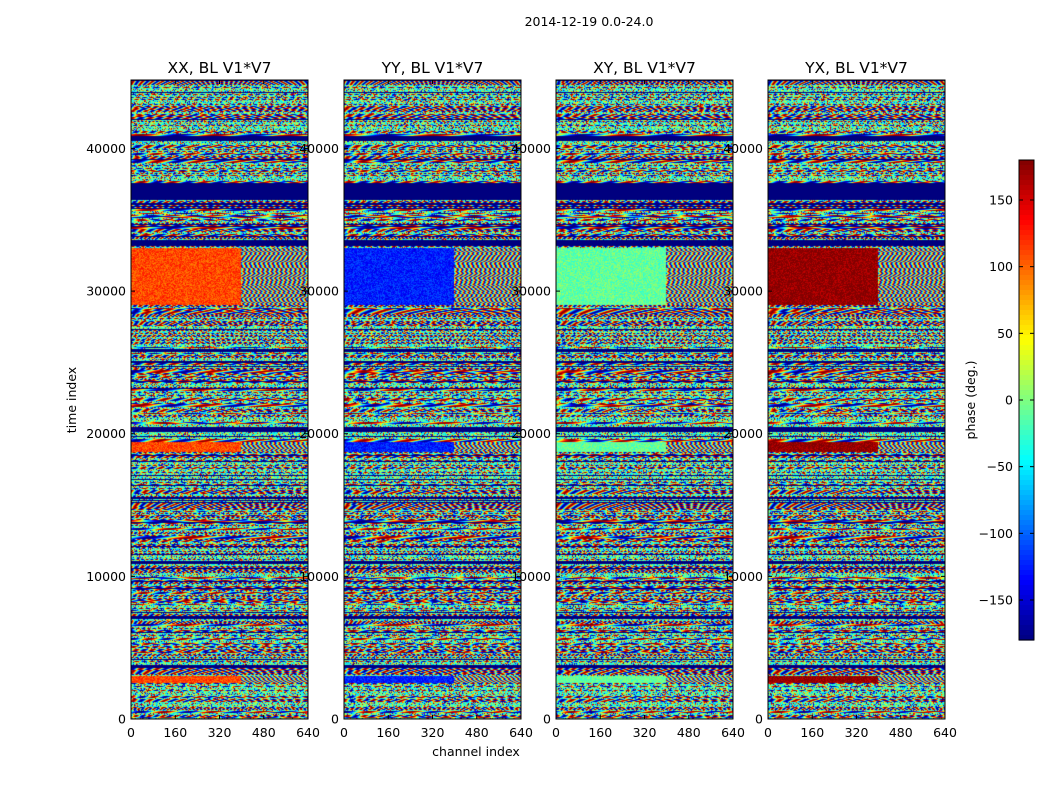  What do you see at coordinates (106, 148) in the screenshot?
I see `y-tick-label-1-4: 40000` at bounding box center [106, 148].